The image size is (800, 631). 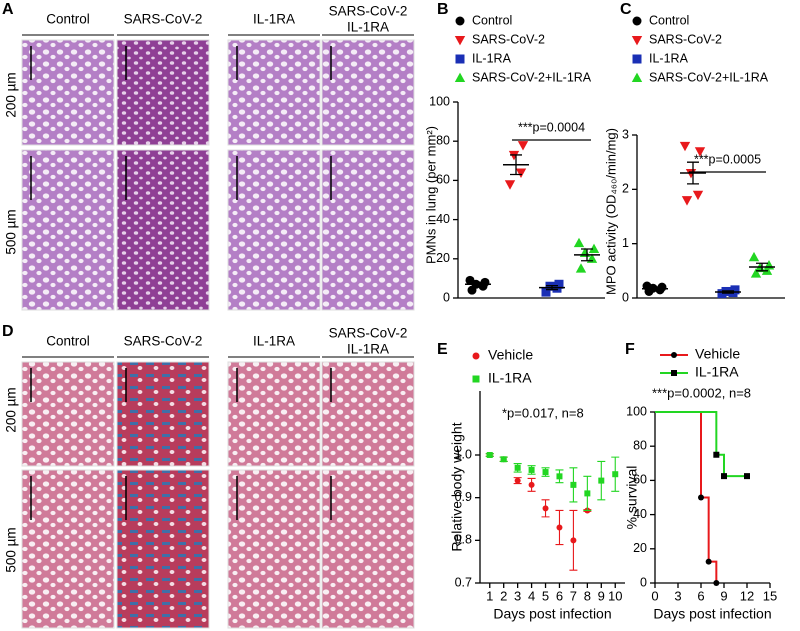 What do you see at coordinates (626, 9) in the screenshot?
I see `panel-label: C` at bounding box center [626, 9].